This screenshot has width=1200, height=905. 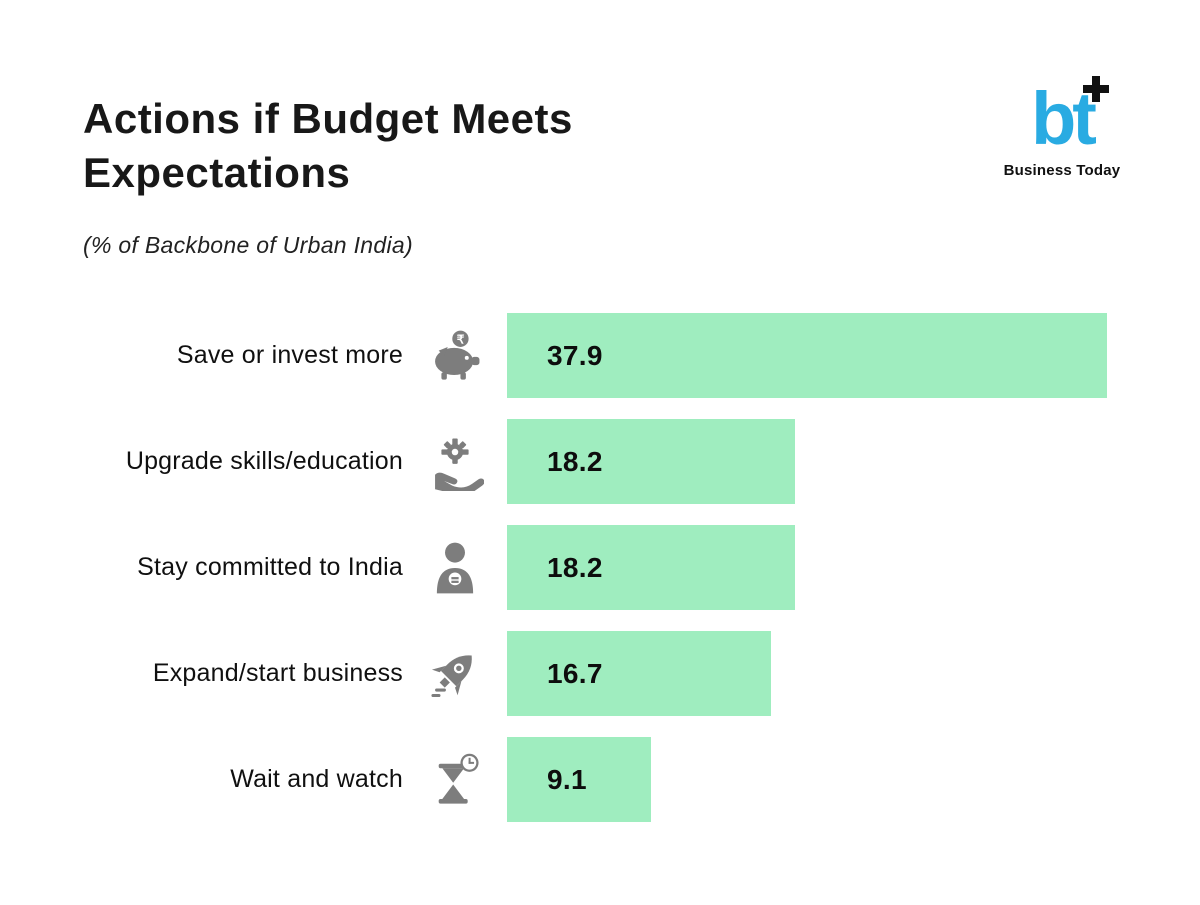 What do you see at coordinates (567, 779) in the screenshot?
I see `bar-value-label: 9.1` at bounding box center [567, 779].